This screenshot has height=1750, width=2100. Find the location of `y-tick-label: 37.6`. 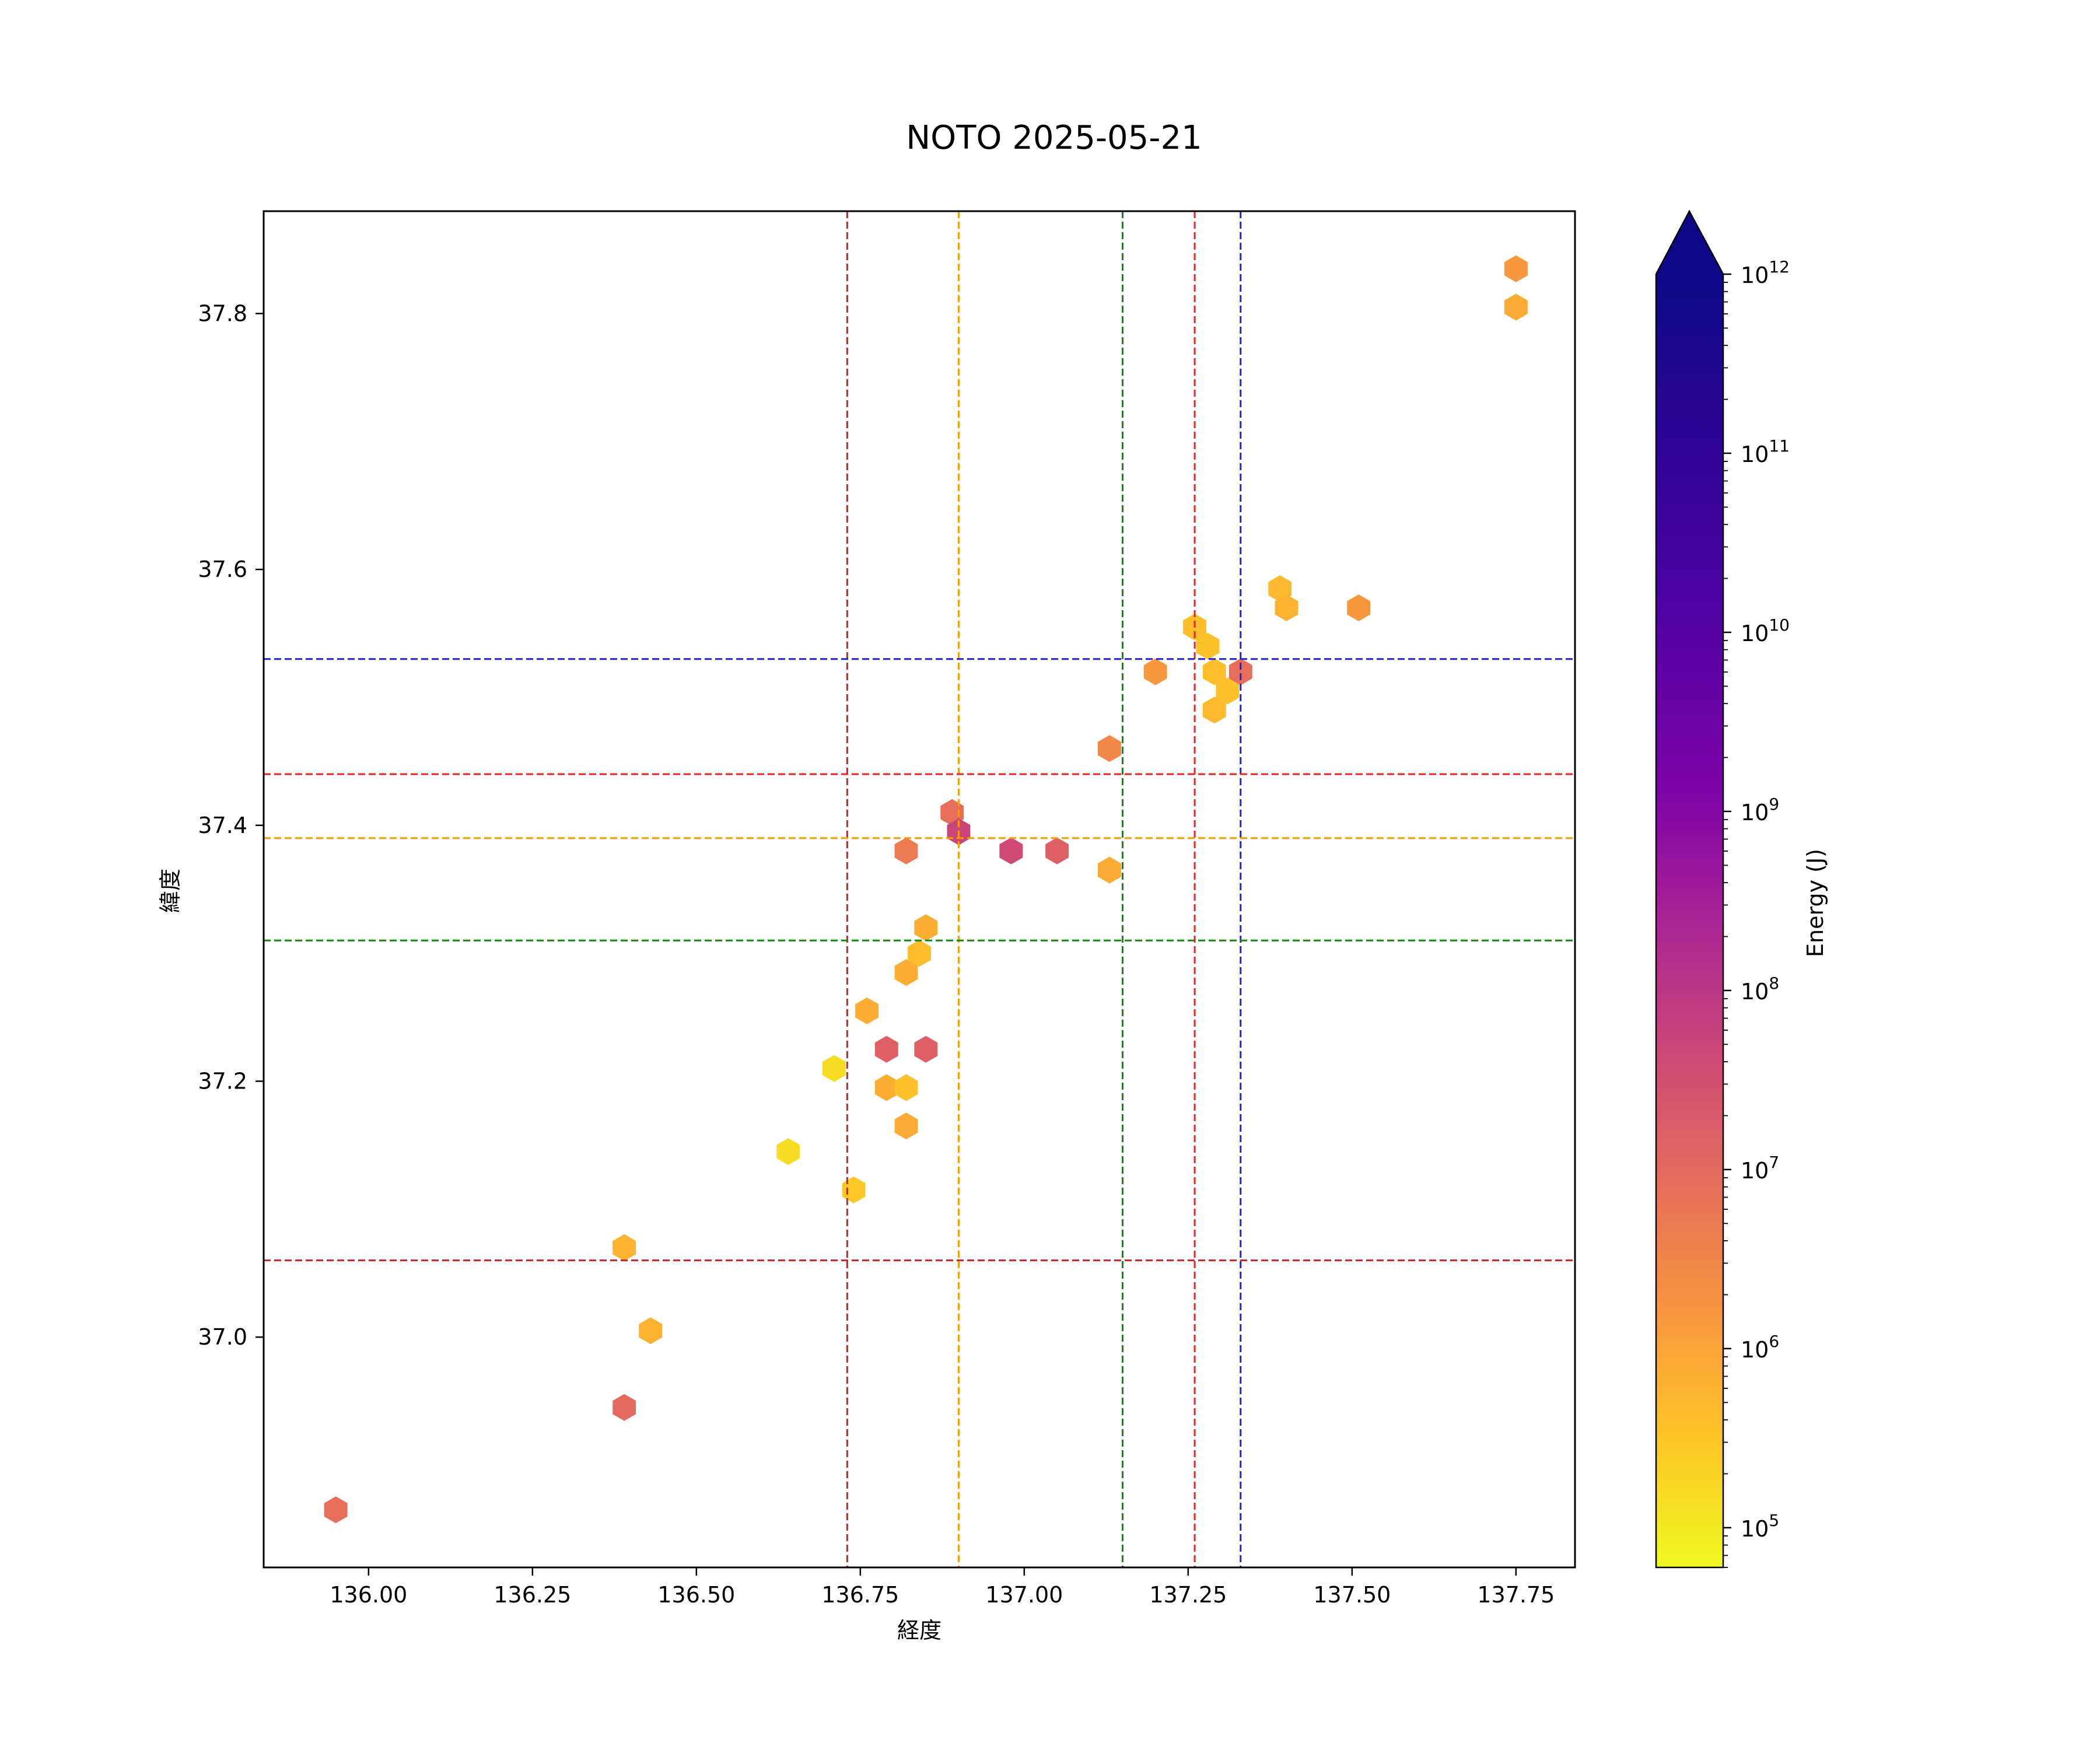

y-tick-label: 37.6 is located at coordinates (222, 569).